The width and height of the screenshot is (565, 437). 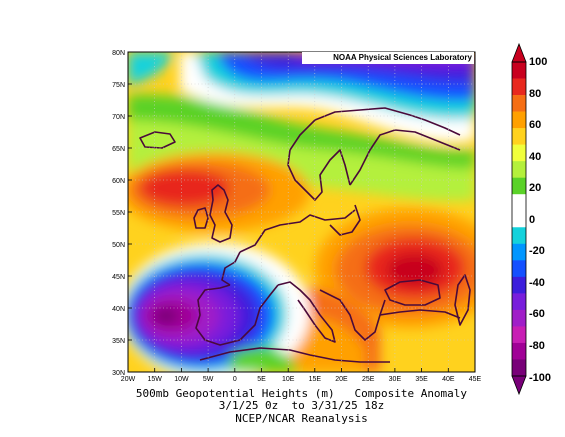 I want to click on lat-tick-label: 60N, so click(x=118, y=181).